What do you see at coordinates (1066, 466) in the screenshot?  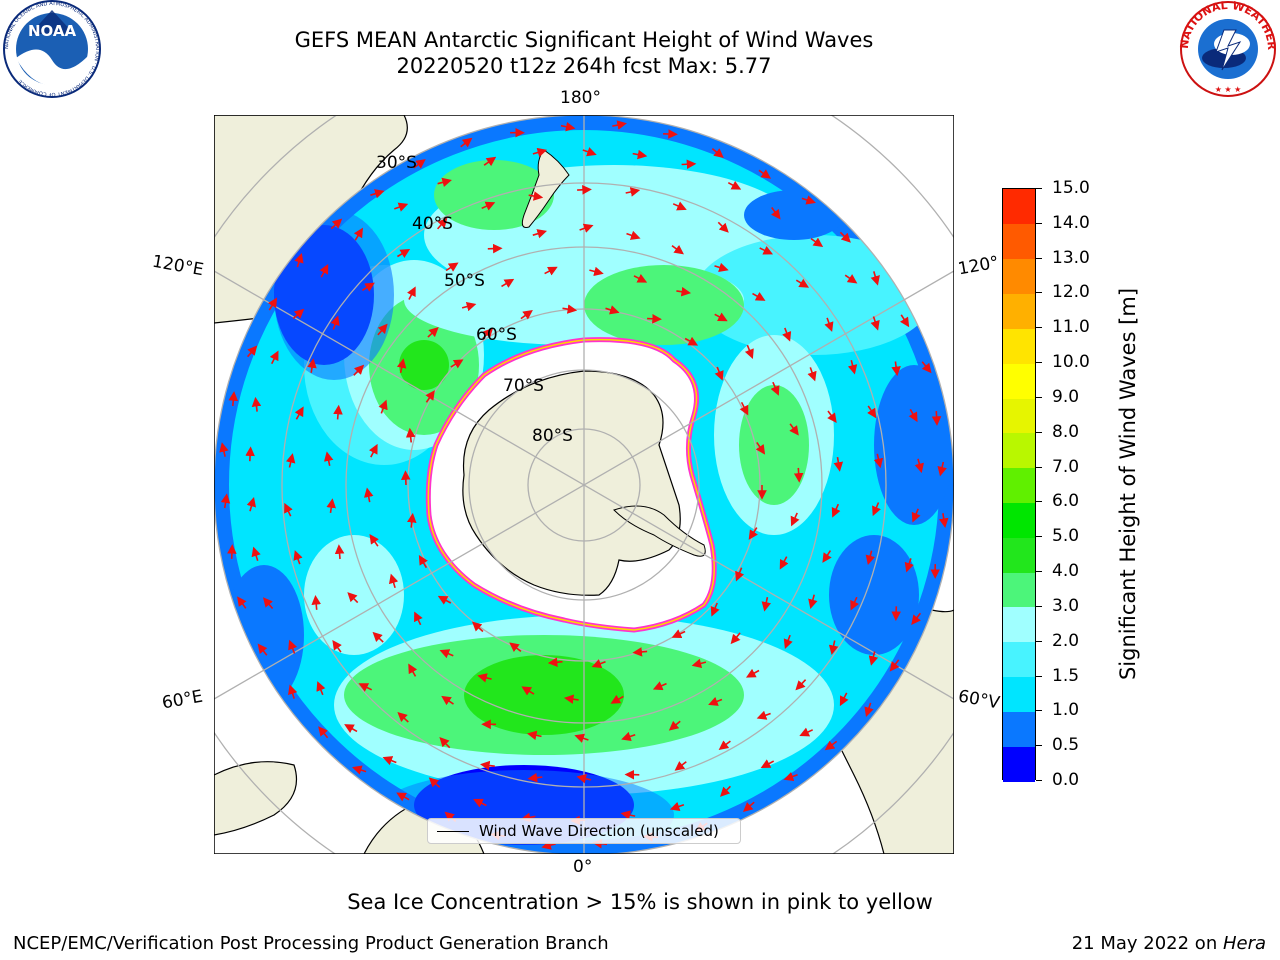 I see `colorbar-tick-label: 7.0` at bounding box center [1066, 466].